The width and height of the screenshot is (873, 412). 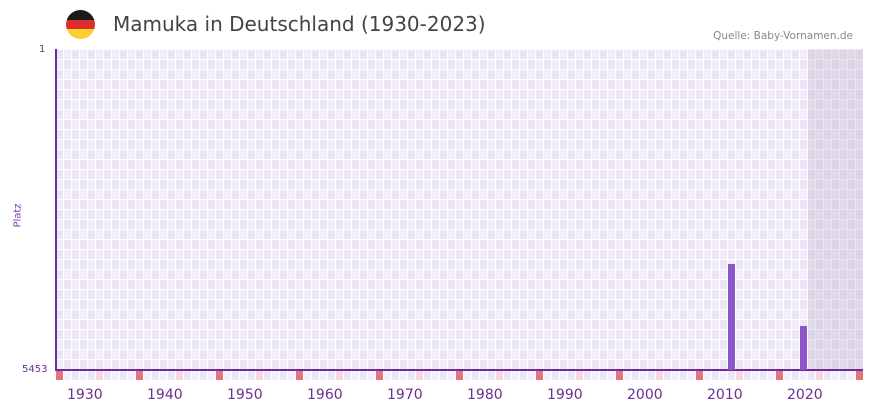 I want to click on x-tick-1980: 1980, so click(x=485, y=395).